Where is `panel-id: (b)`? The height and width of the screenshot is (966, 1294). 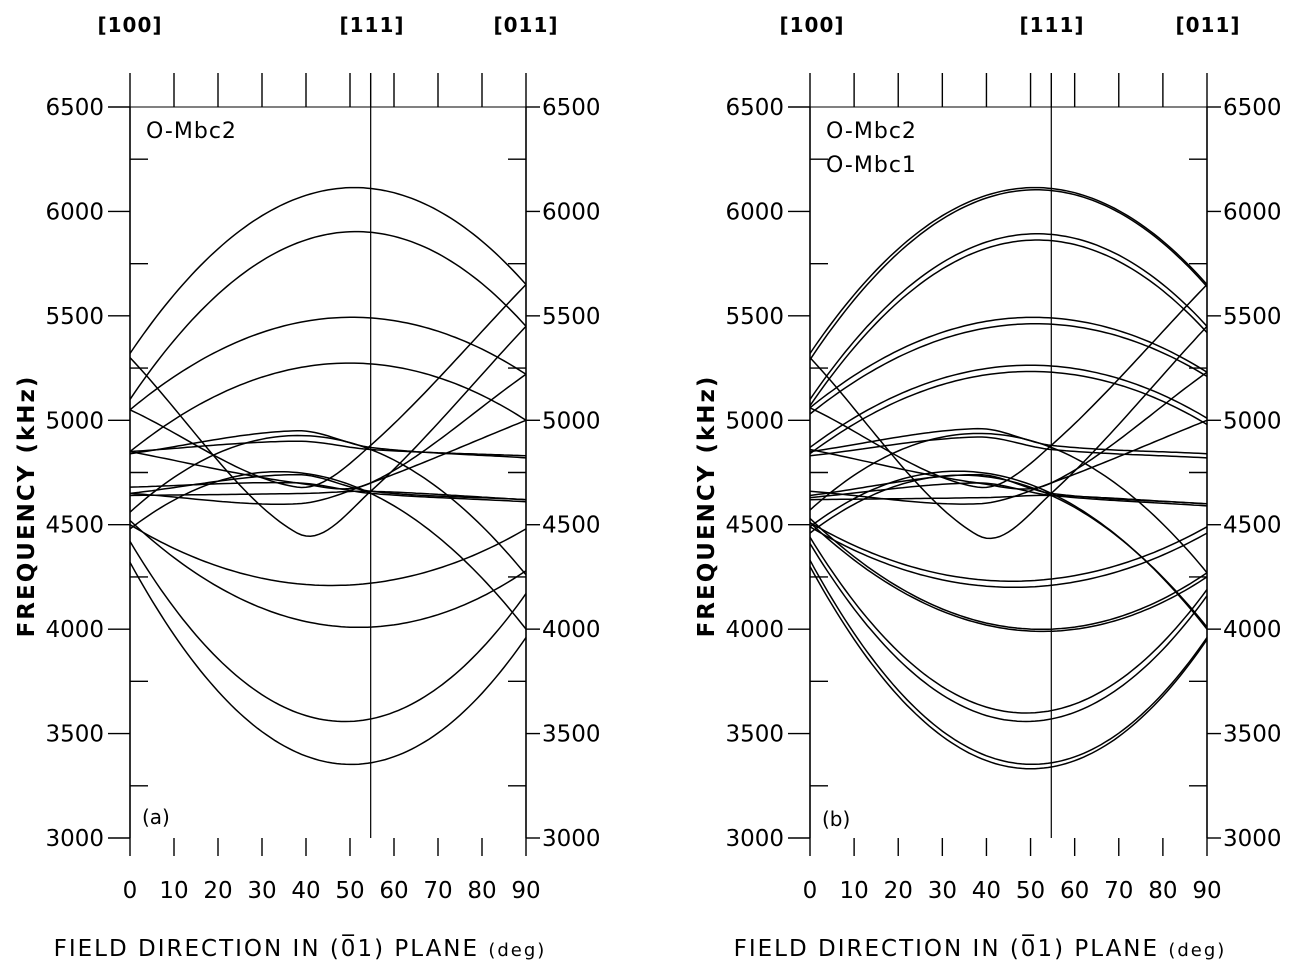
panel-id: (b) is located at coordinates (836, 819).